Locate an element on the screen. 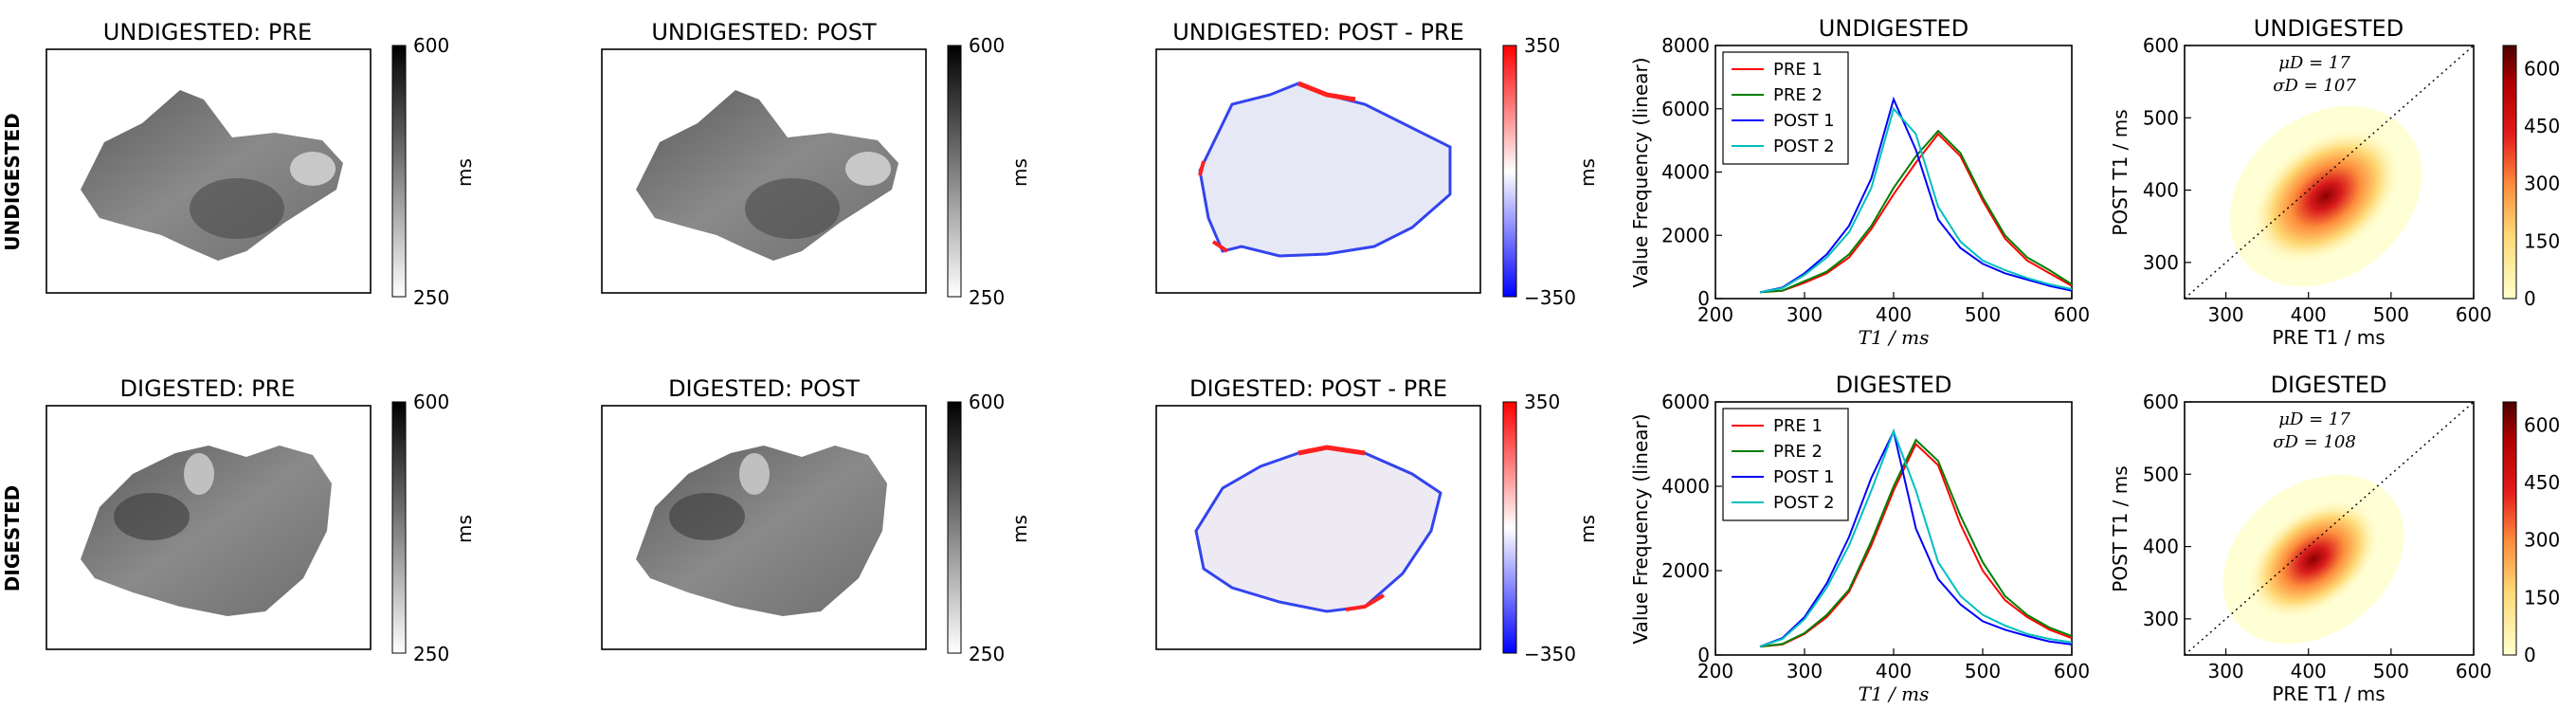  hist-series is located at coordinates (1916, 538).